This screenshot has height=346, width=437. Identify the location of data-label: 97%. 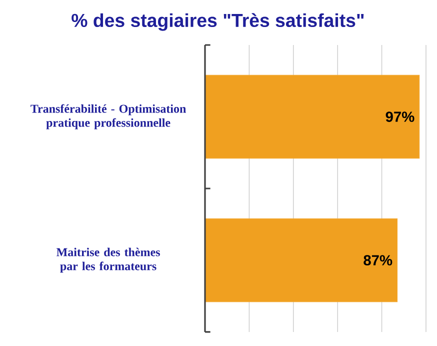
(400, 117).